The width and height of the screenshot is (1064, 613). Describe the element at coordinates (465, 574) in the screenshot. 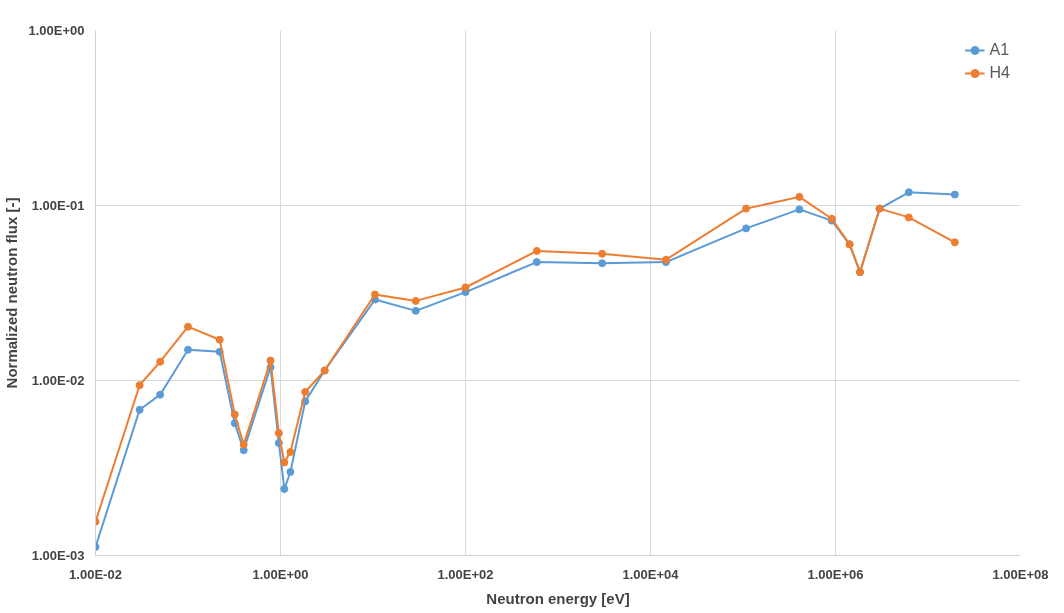

I see `x-tick-label: 1.00E+02` at that location.